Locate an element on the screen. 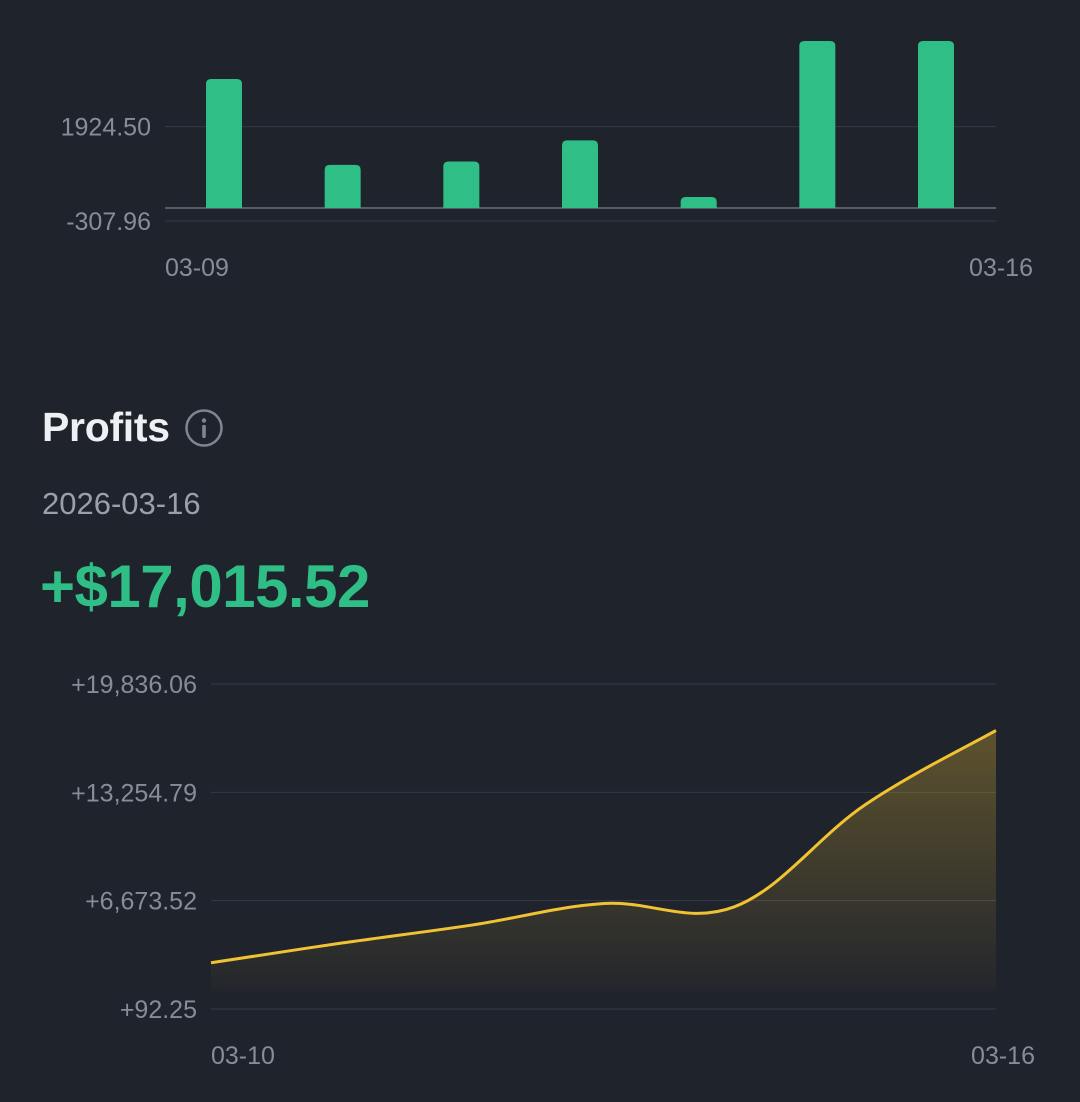 This screenshot has height=1102, width=1080. line-x-tick-label: 03-16 is located at coordinates (1003, 1056).